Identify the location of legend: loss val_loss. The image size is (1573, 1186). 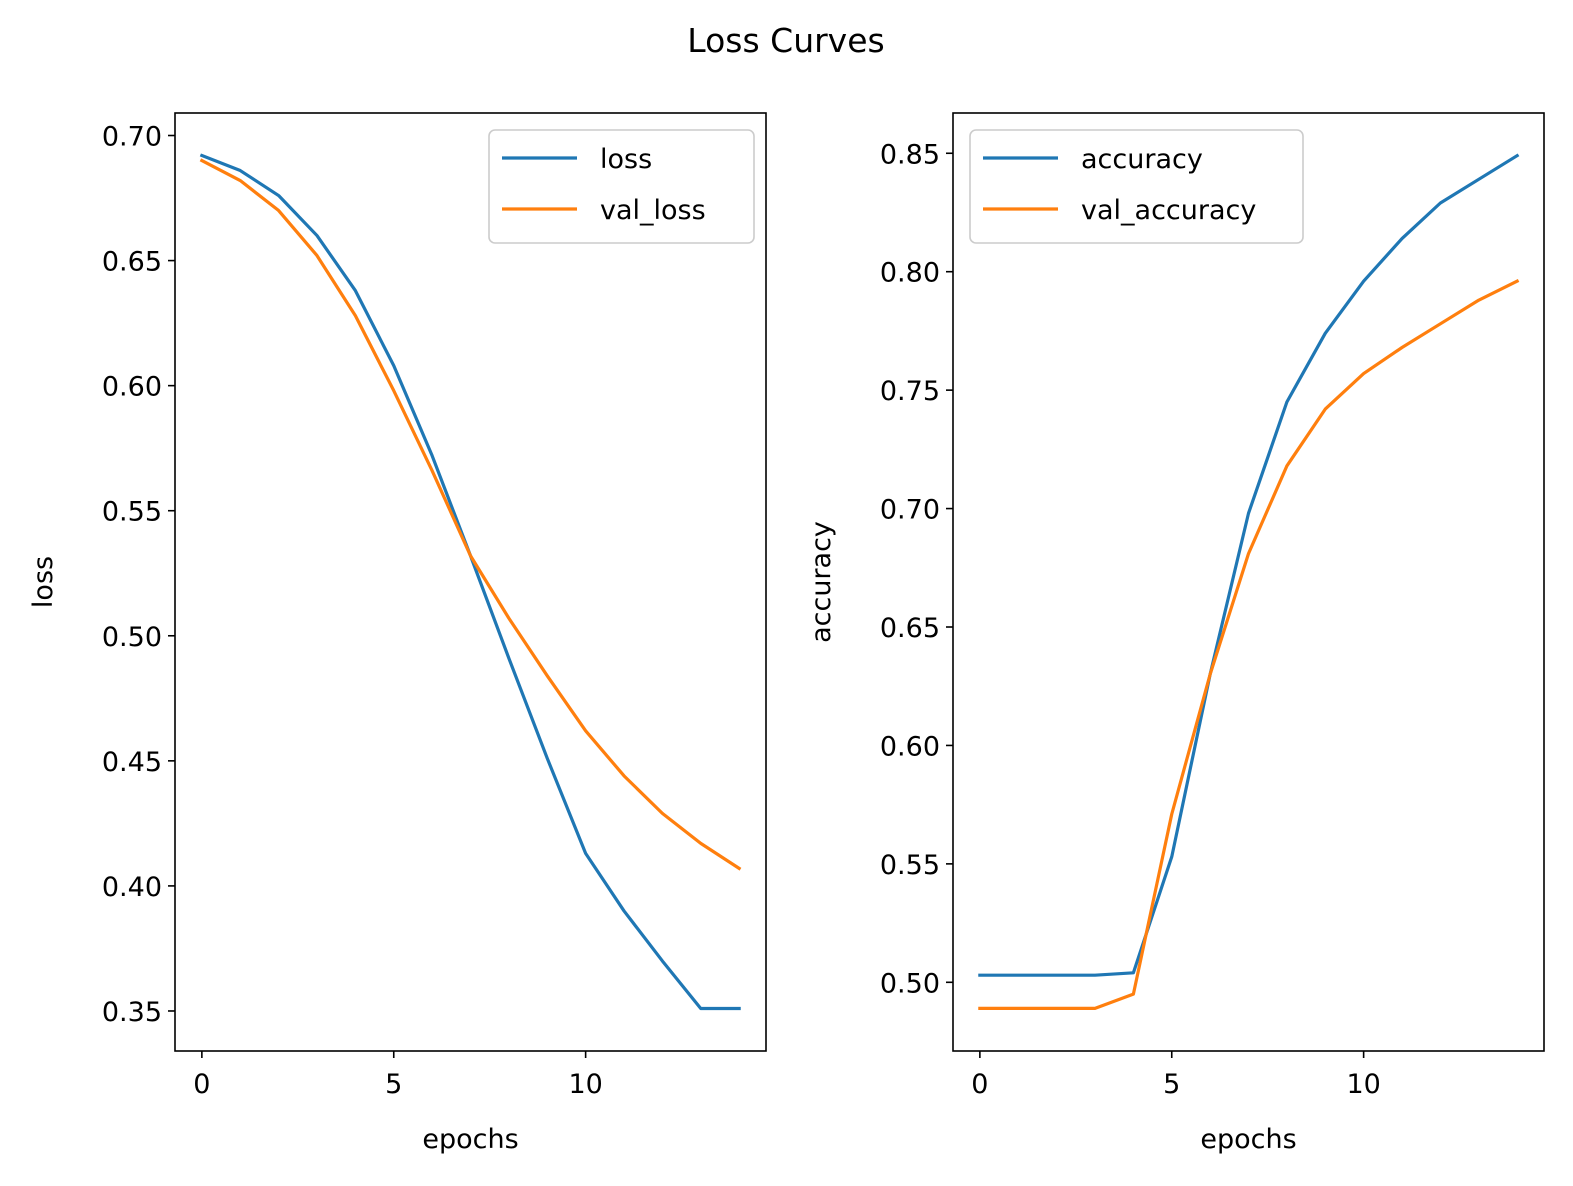
(621, 186).